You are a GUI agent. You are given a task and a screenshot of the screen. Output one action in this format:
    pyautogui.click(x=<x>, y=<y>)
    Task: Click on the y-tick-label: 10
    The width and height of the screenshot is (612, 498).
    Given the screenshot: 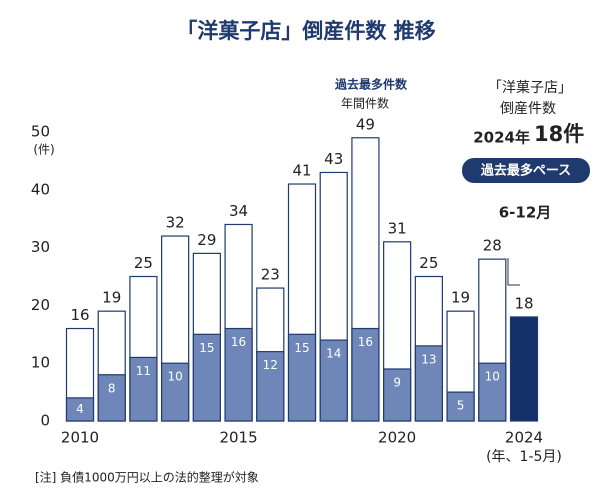 What is the action you would take?
    pyautogui.click(x=40, y=363)
    